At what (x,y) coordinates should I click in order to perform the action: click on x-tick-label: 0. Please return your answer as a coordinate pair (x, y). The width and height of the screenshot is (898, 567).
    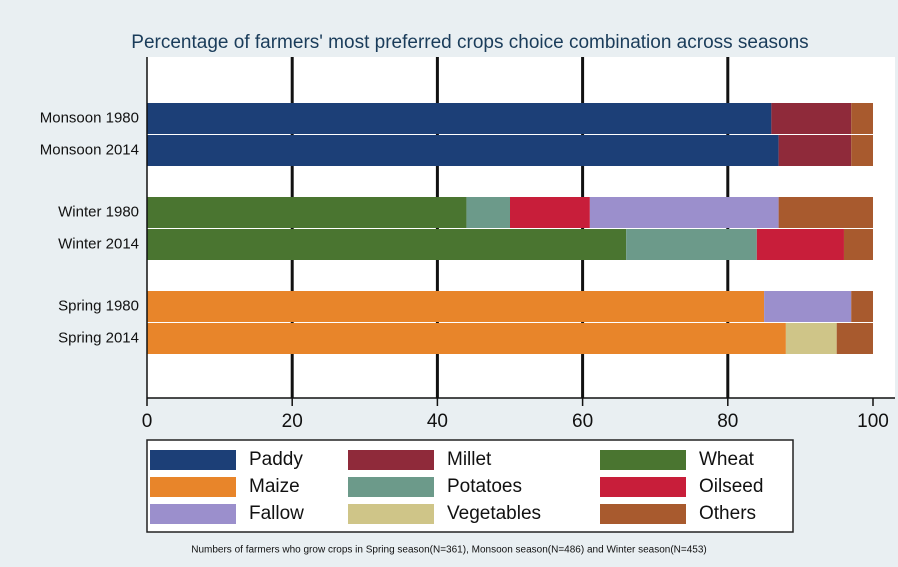
    Looking at the image, I should click on (147, 421).